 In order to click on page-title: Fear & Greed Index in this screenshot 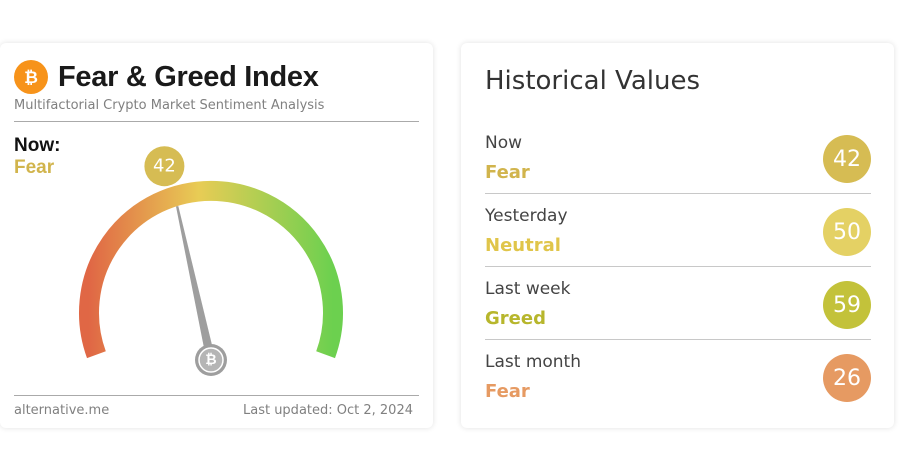, I will do `click(188, 76)`.